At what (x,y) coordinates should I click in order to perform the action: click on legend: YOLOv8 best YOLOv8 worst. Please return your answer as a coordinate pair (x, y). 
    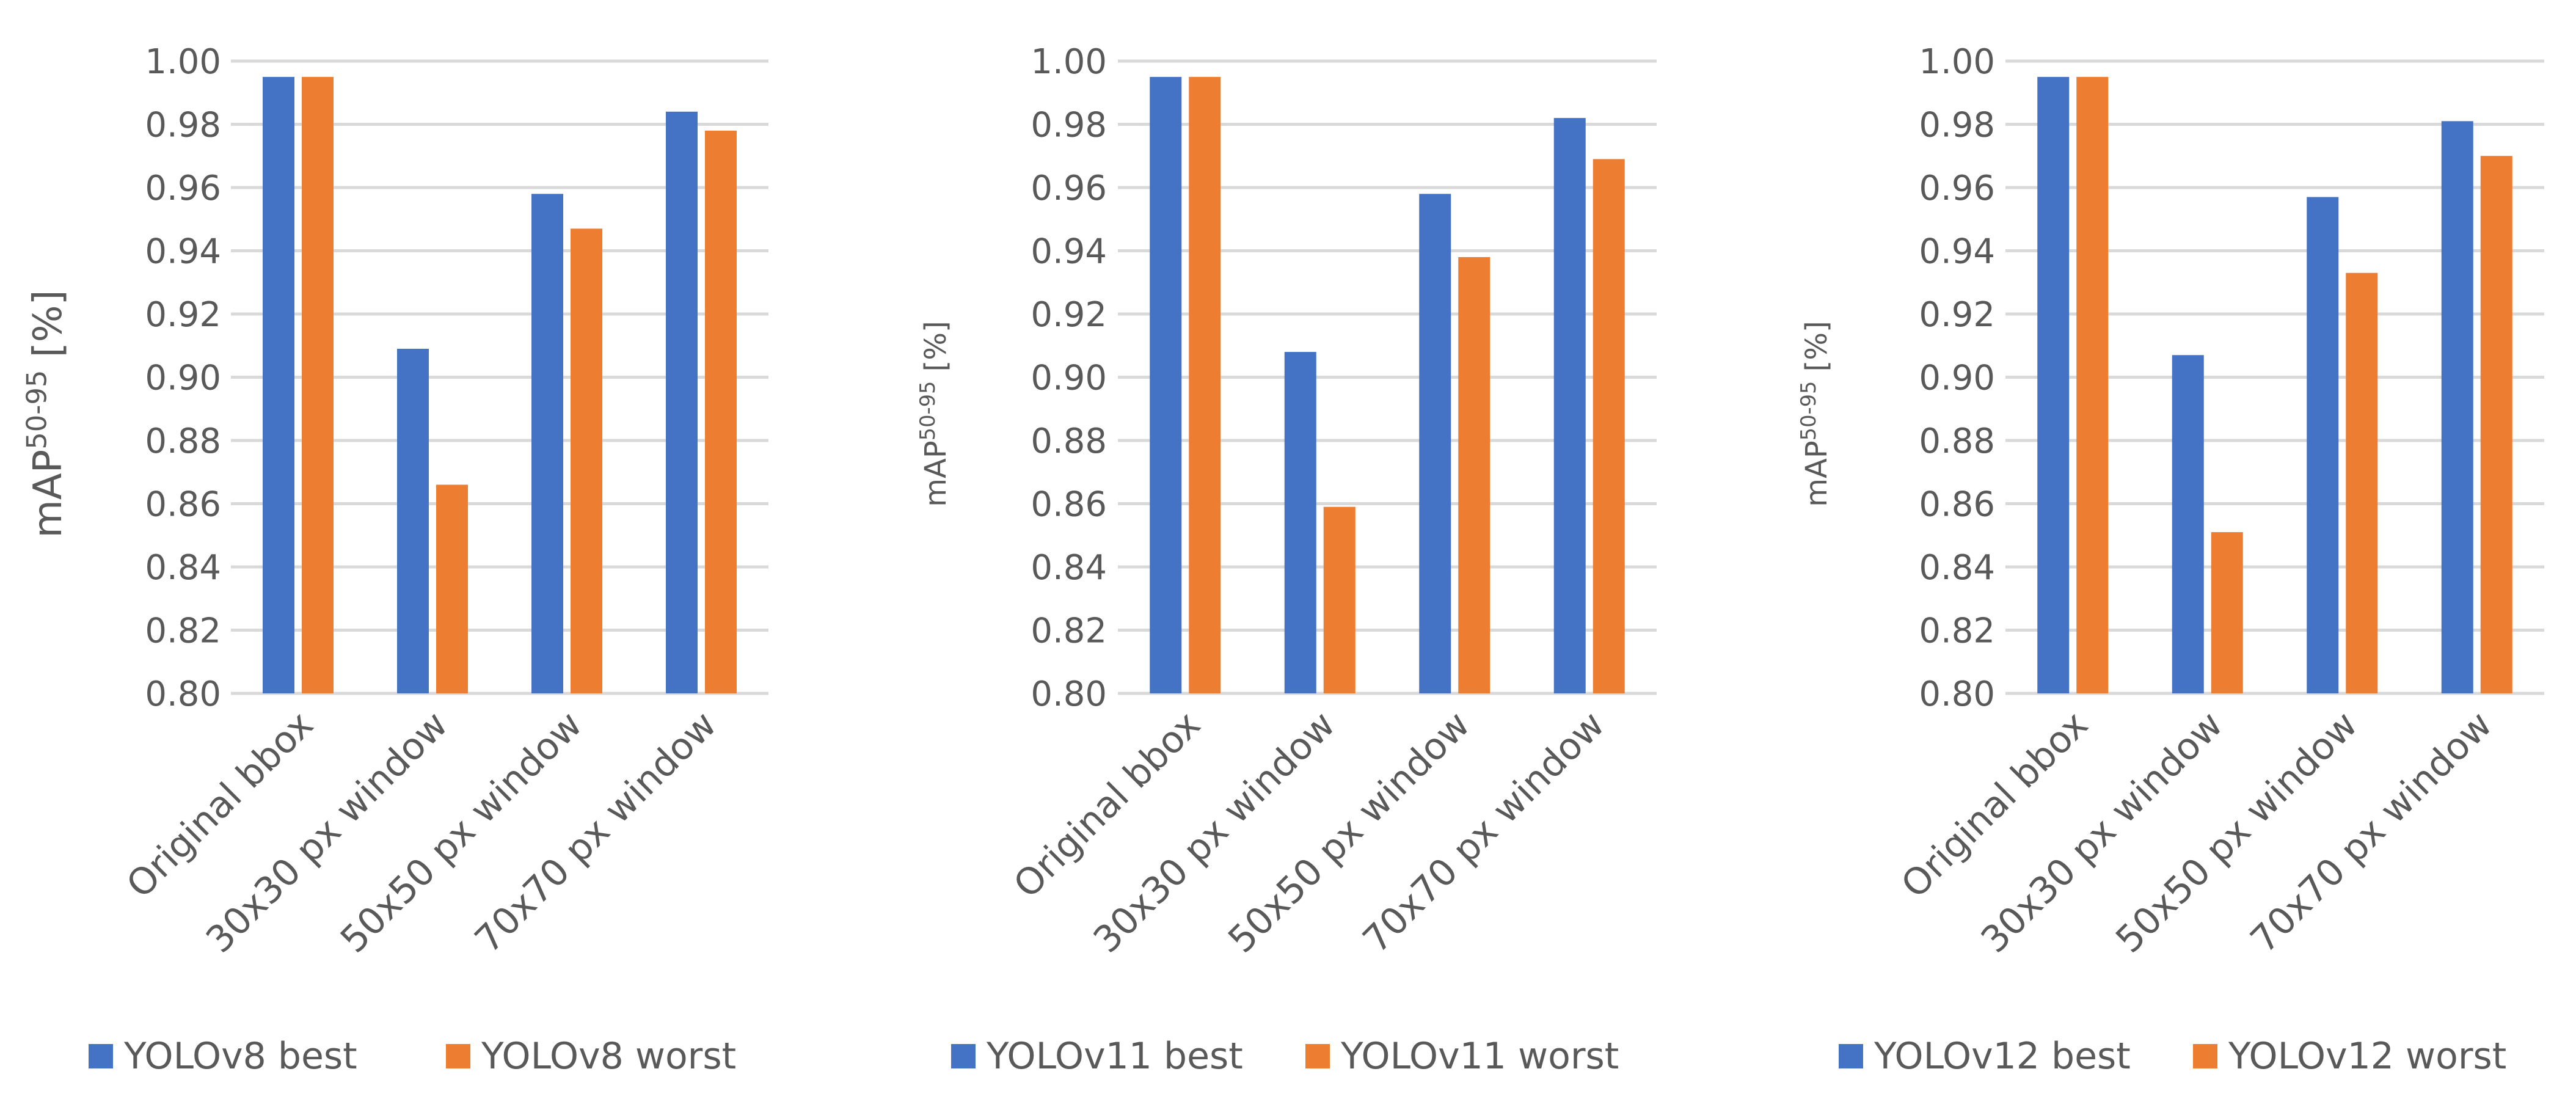
    Looking at the image, I should click on (412, 1056).